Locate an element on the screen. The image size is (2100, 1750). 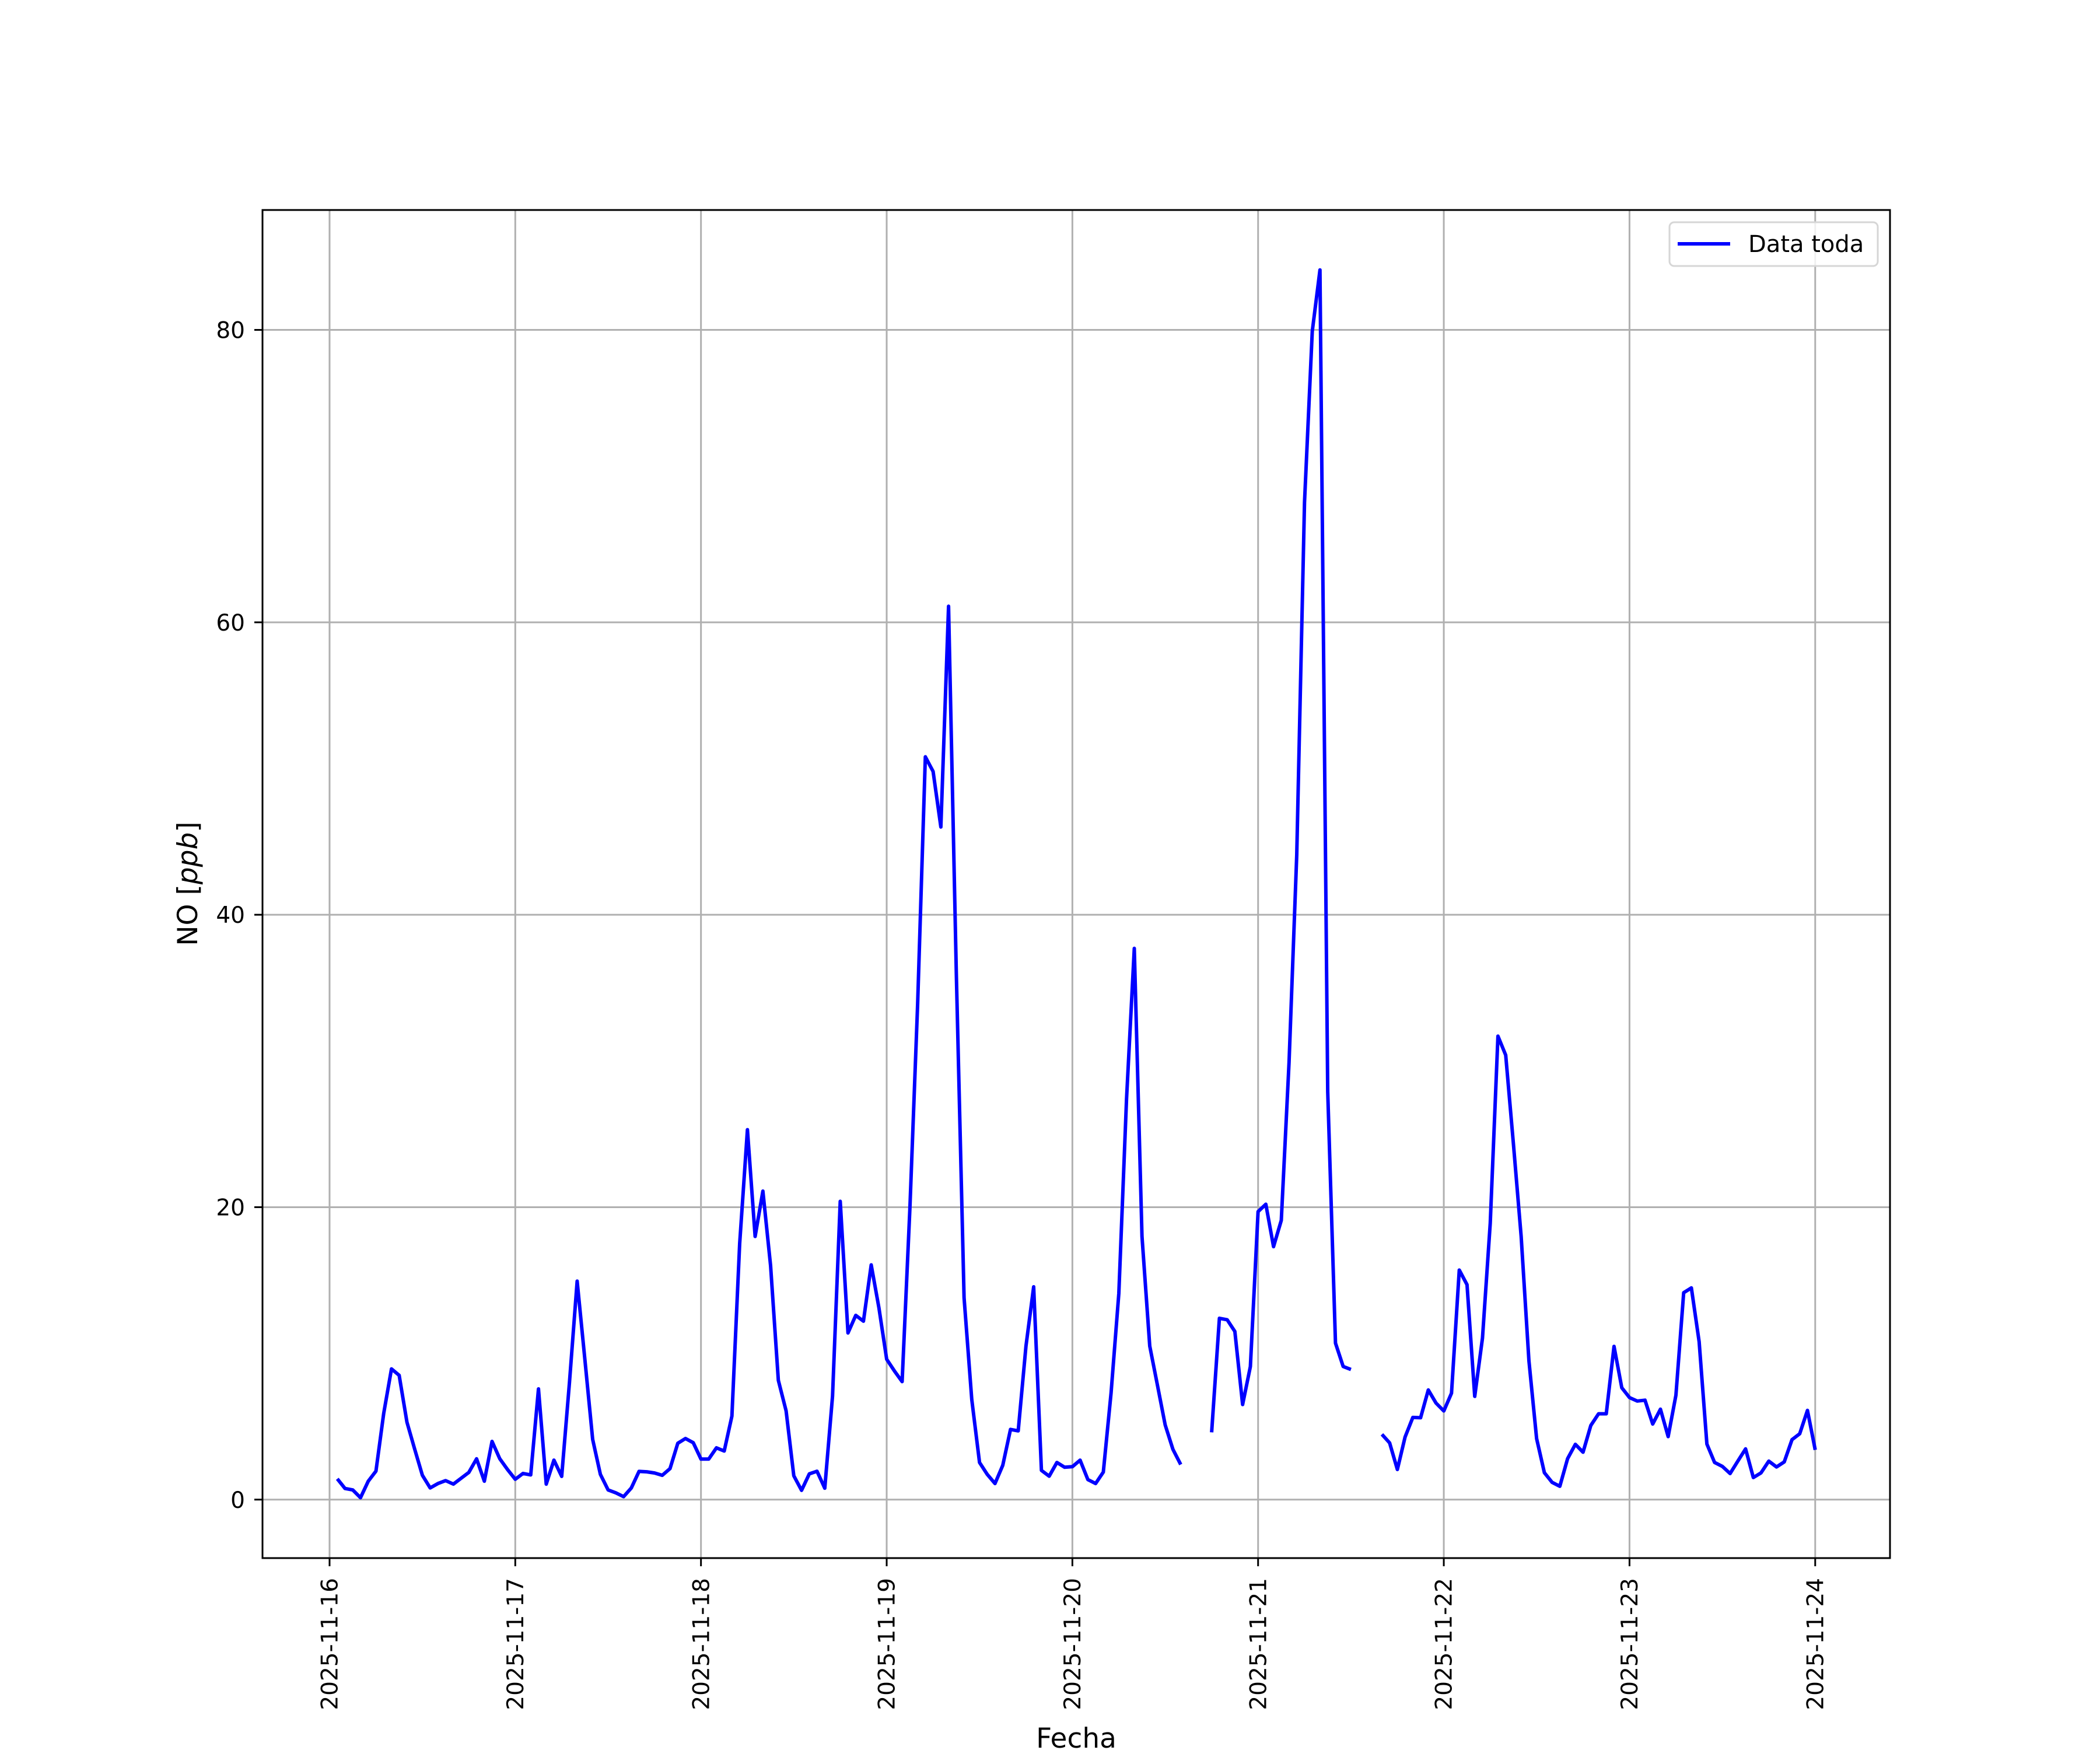
y-axis-label-prefix: NO [ is located at coordinates (188, 915).